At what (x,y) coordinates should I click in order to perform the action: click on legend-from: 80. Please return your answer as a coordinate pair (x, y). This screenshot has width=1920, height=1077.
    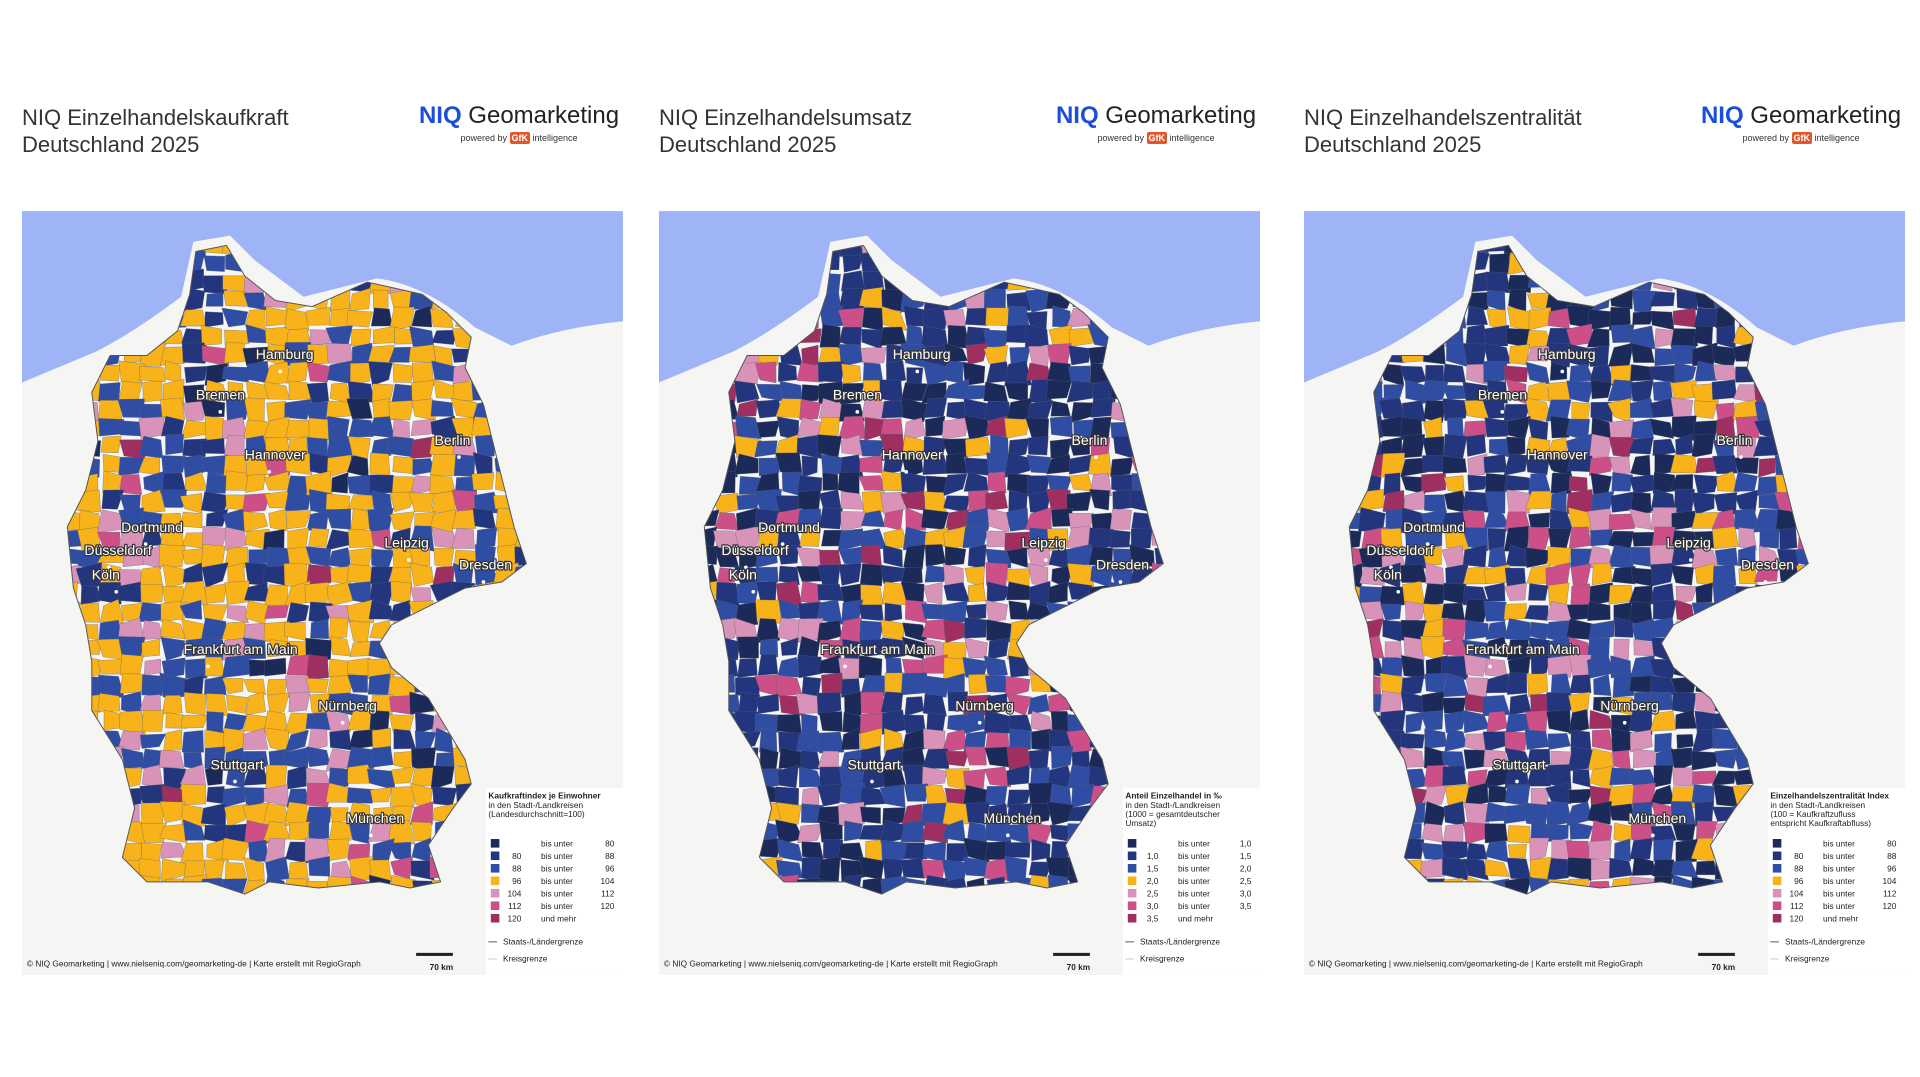
    Looking at the image, I should click on (1799, 856).